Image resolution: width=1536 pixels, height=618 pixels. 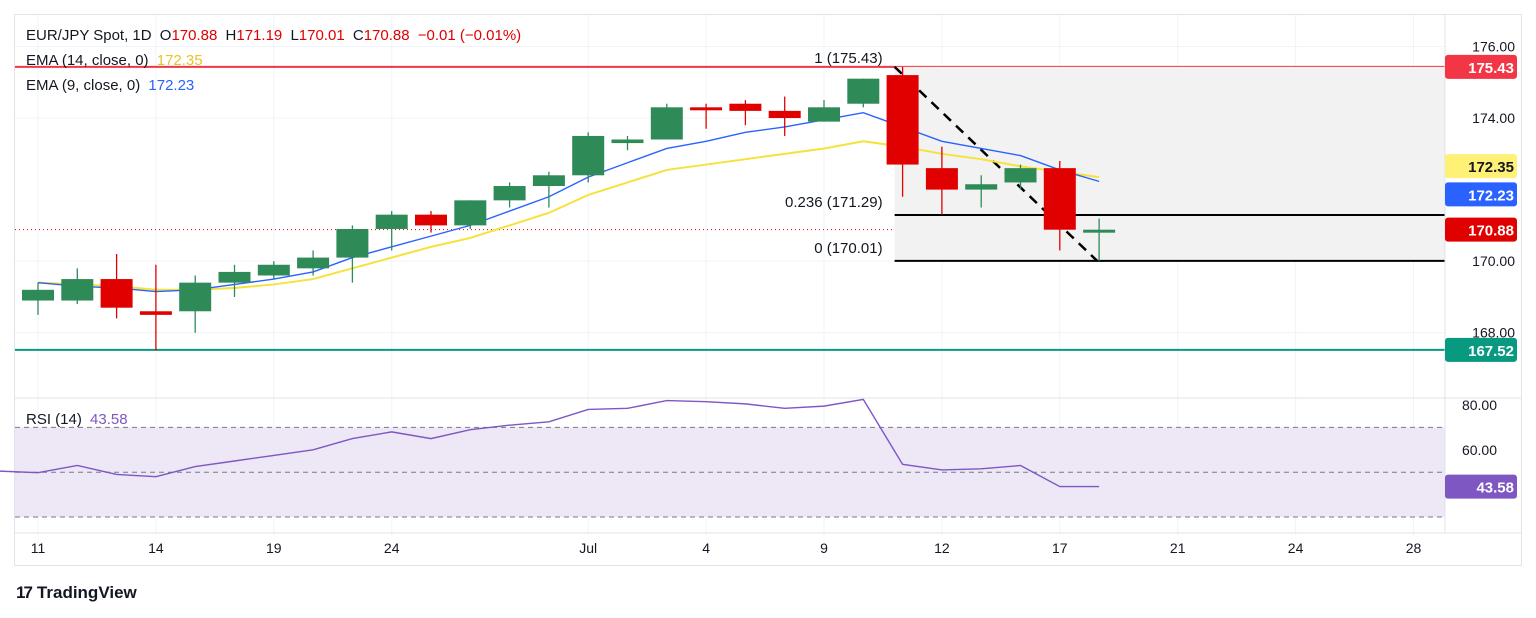 I want to click on legend-ema14: EMA (14, close, 0) 172.35, so click(x=116, y=60).